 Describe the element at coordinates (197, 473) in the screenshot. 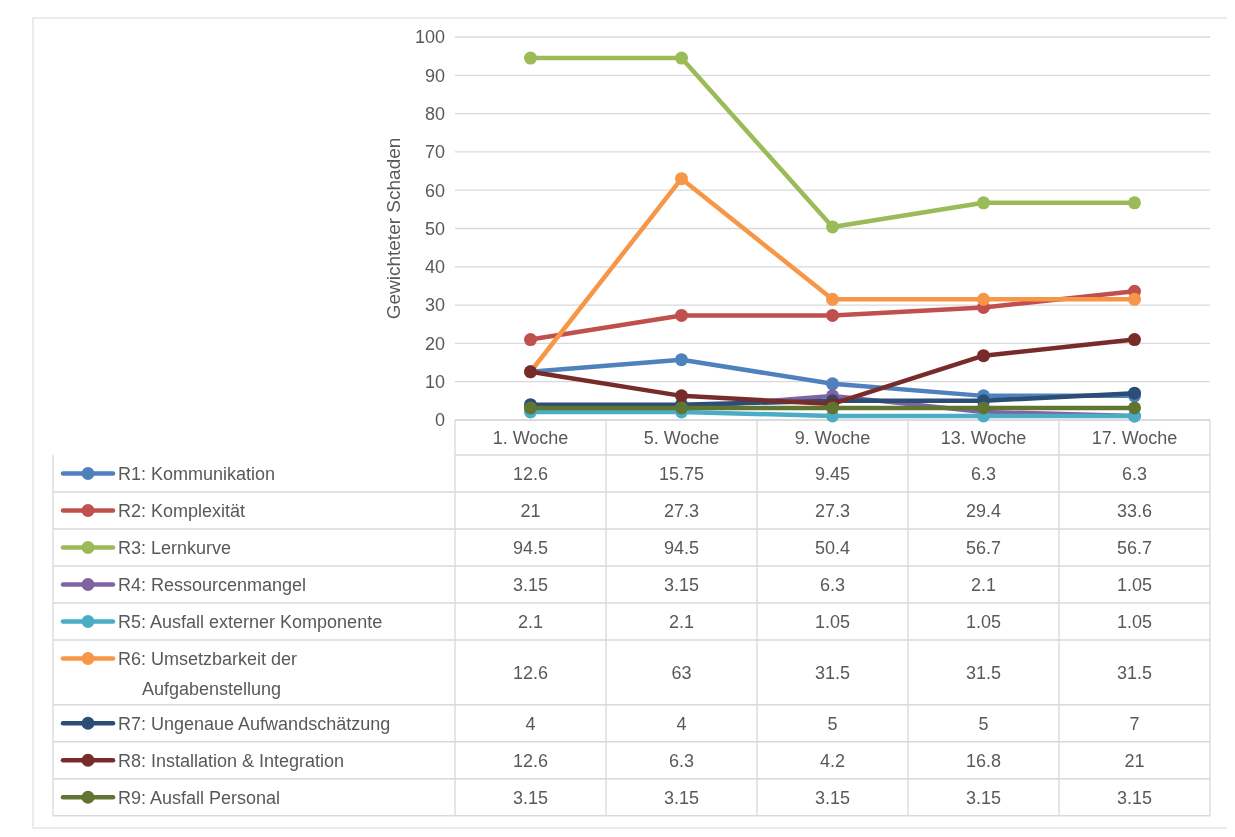

I see `legend-label: R1: Kommunikation` at that location.